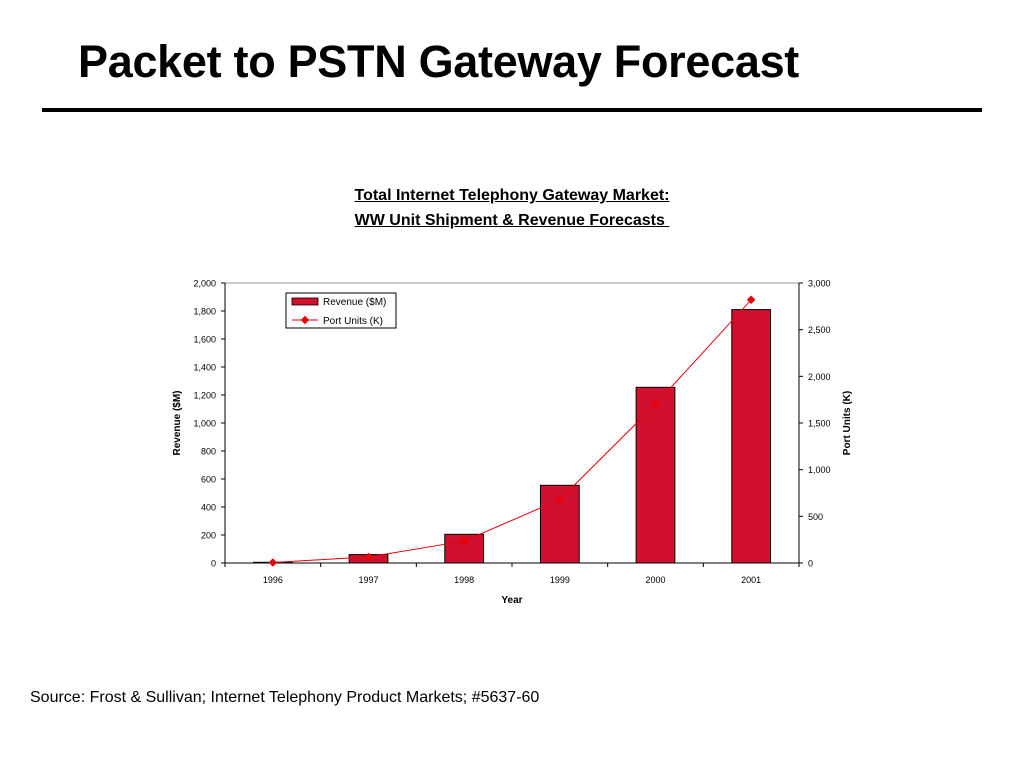 This screenshot has width=1024, height=768. Describe the element at coordinates (208, 508) in the screenshot. I see `y-tick-label: 400` at that location.